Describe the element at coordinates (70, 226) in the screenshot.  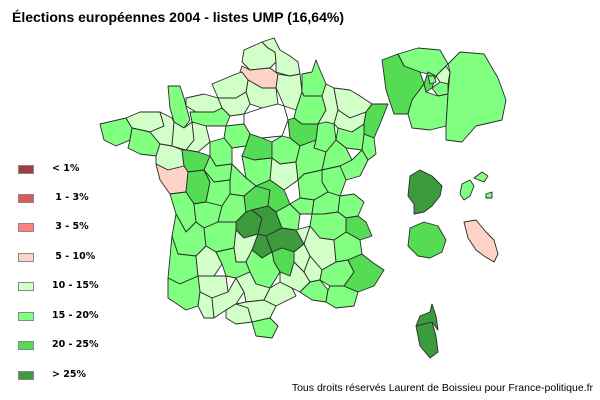
I see `legend-label: 3 - 5%` at that location.